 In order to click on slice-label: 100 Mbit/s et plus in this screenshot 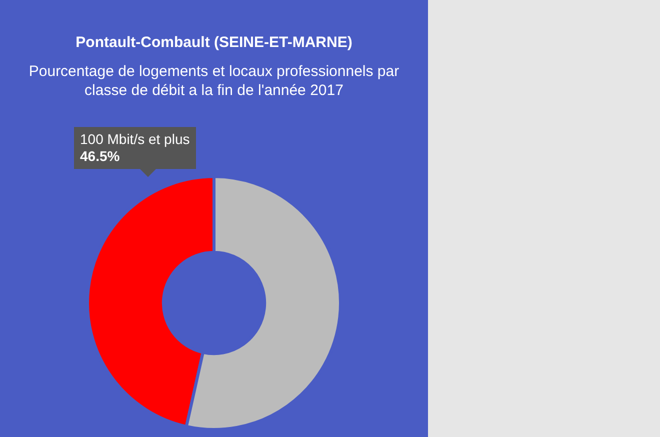, I will do `click(135, 138)`.